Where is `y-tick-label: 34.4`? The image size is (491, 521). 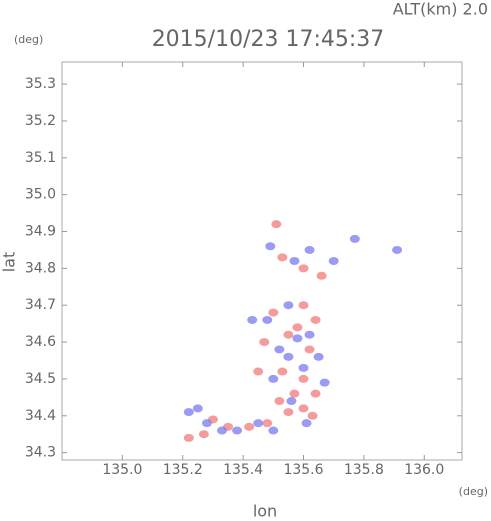
y-tick-label: 34.4 is located at coordinates (40, 416).